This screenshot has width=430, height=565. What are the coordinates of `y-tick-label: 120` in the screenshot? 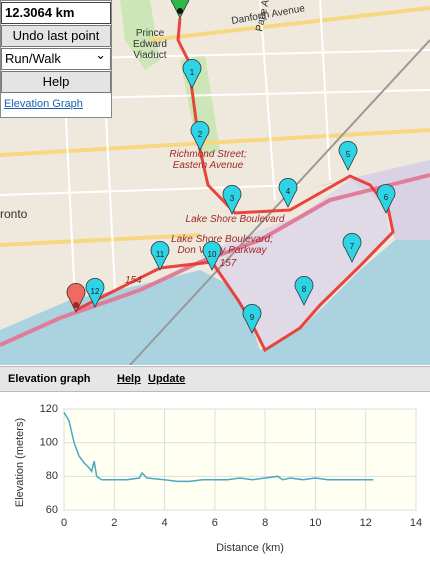 It's located at (49, 409).